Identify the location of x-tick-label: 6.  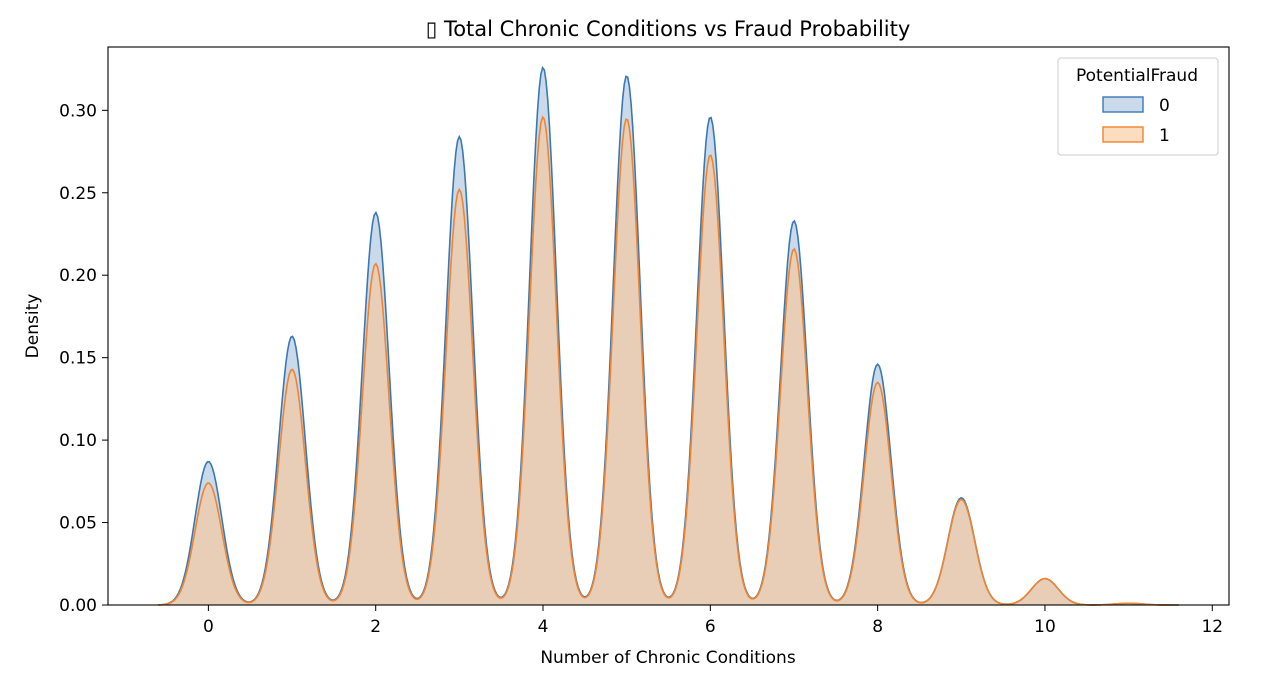
(710, 627).